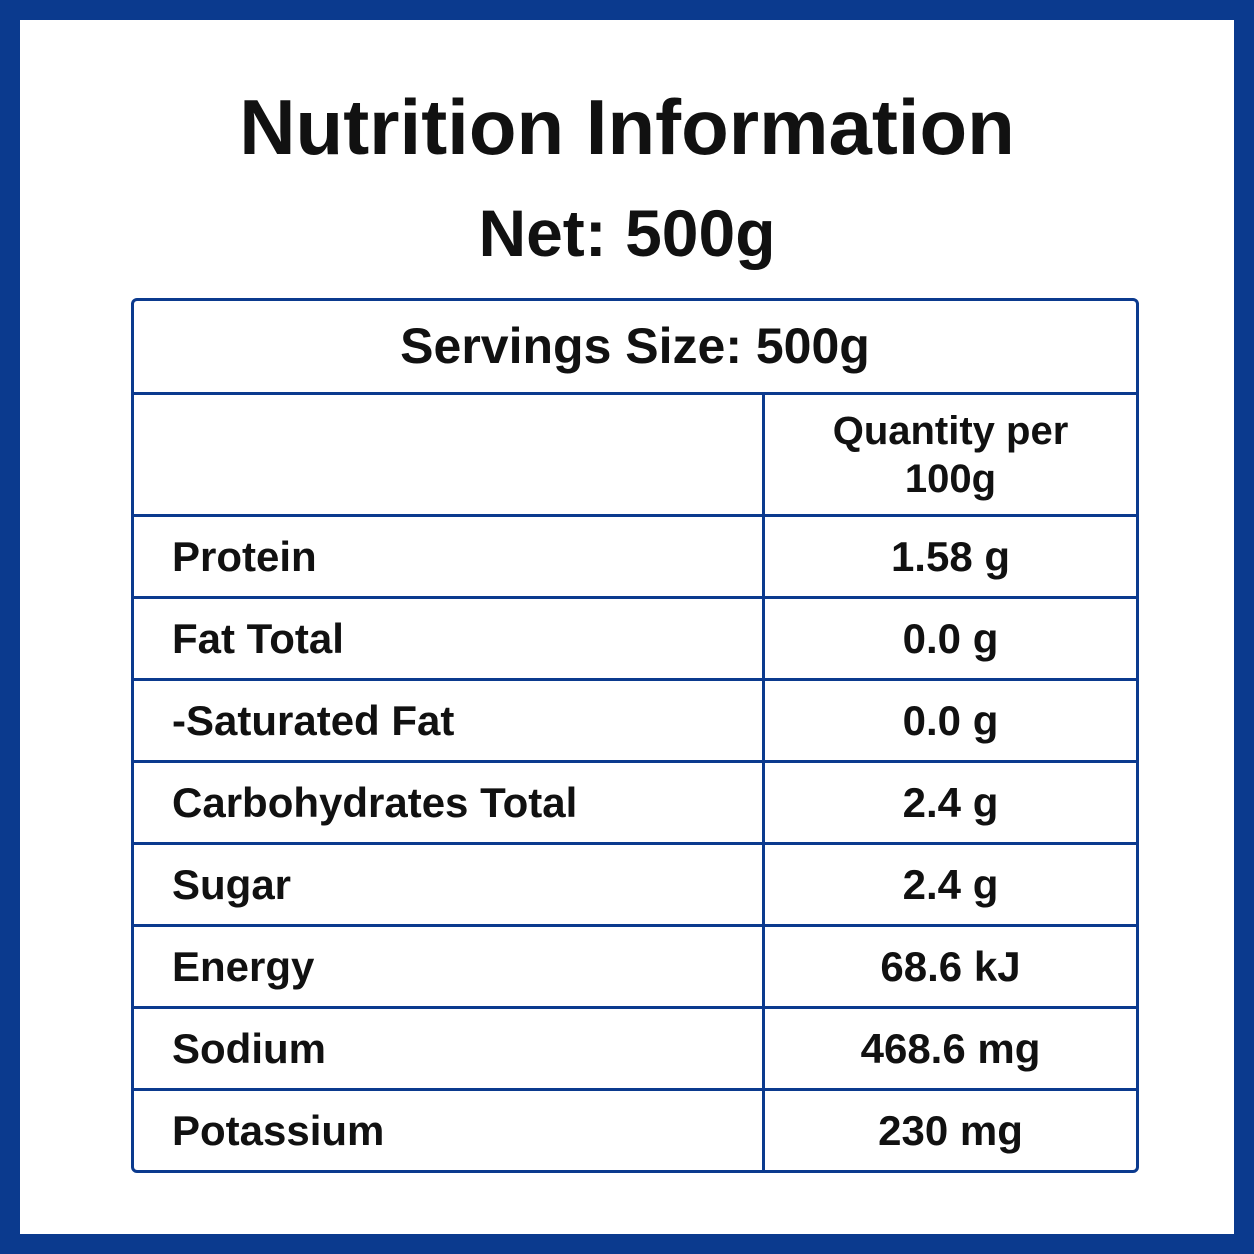 This screenshot has height=1254, width=1254. I want to click on nutrient-name: Potassium, so click(449, 1129).